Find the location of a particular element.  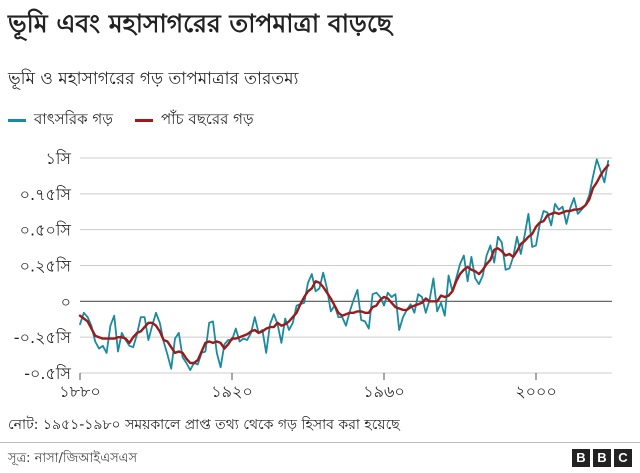

y-axis: ১সি ০.৭৫সি ০.৫০সি ০.২৫সি ০ -০.২৫সি -০.৫সি is located at coordinates (43, 266).